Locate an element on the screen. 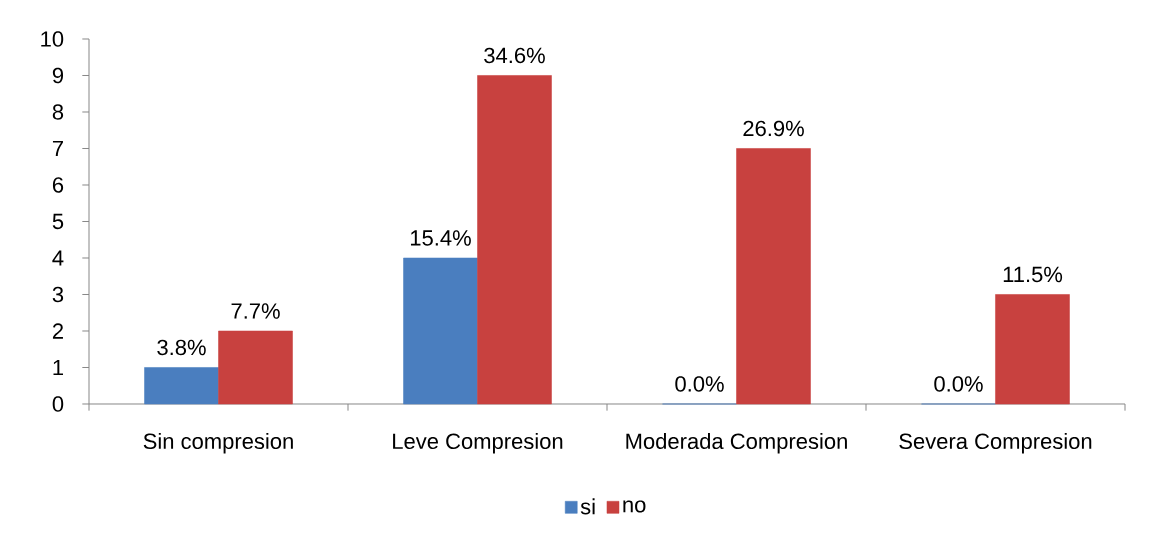  annotation: 11.5% is located at coordinates (1033, 274).